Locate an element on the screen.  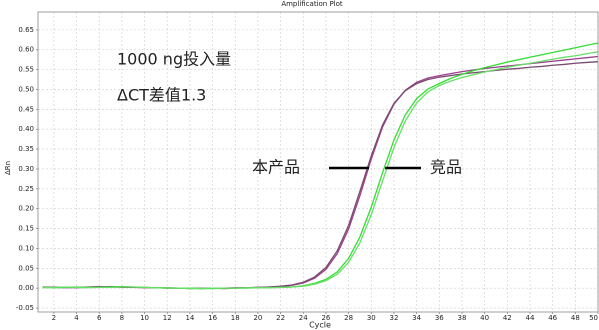
x-tick-label: 48 is located at coordinates (575, 318).